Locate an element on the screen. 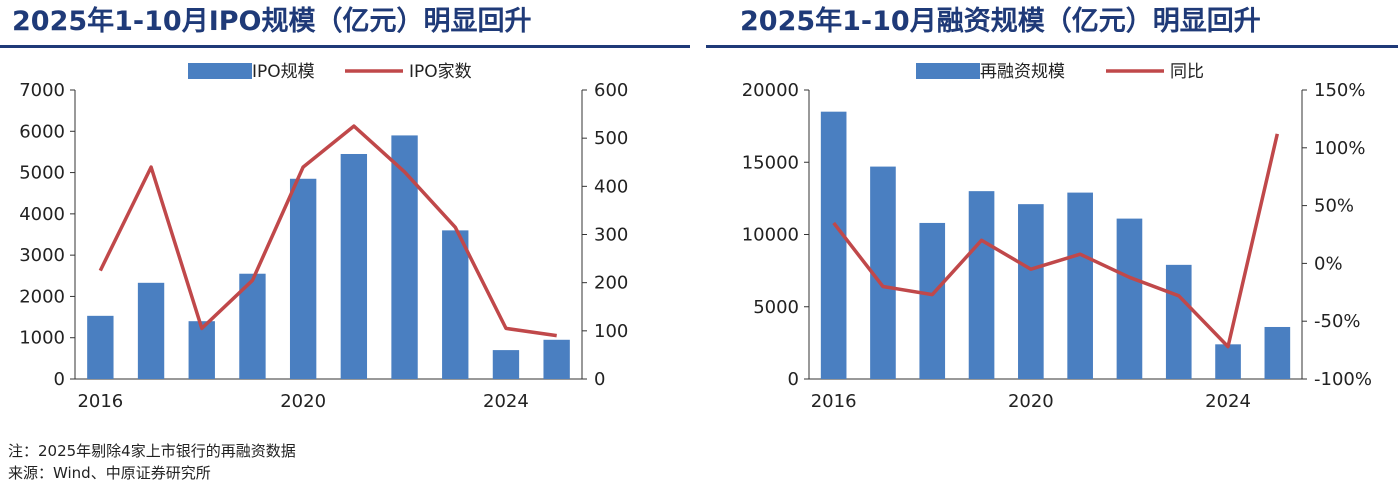 The image size is (1398, 484). refi-bar-2016 is located at coordinates (833, 245).